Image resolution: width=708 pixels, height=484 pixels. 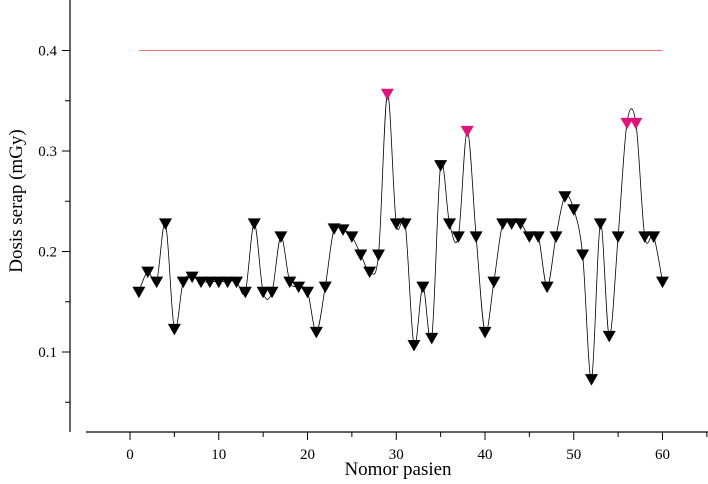 I want to click on x-tick-label: 20, so click(x=307, y=455).